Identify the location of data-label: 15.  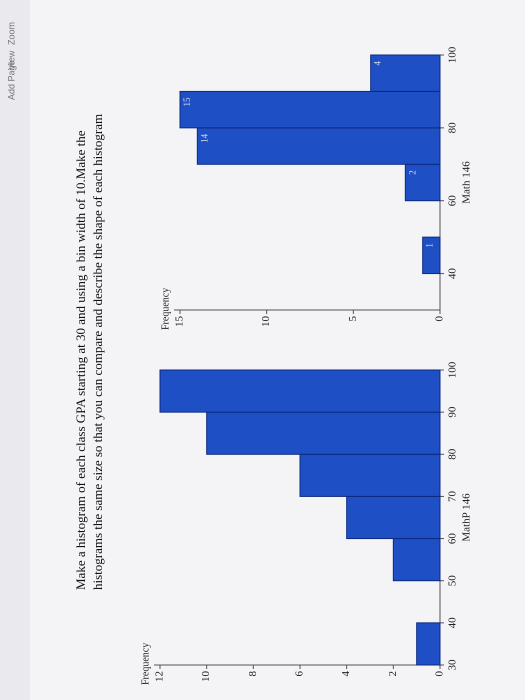
(187, 102).